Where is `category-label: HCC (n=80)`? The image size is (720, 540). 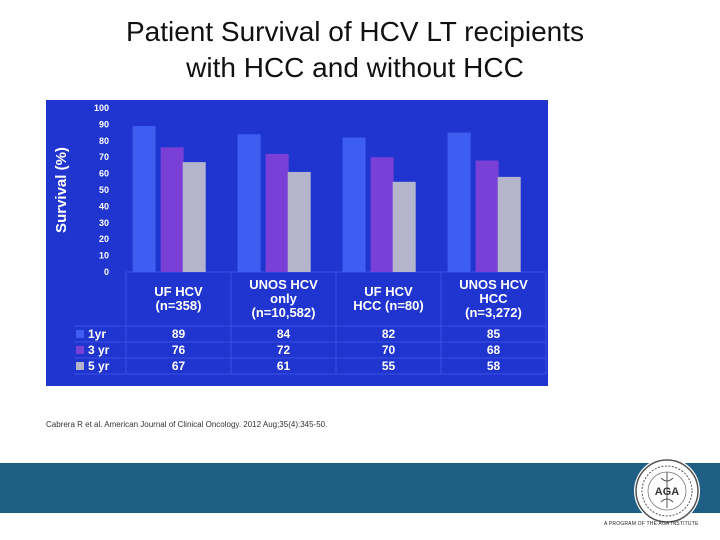 category-label: HCC (n=80) is located at coordinates (388, 305).